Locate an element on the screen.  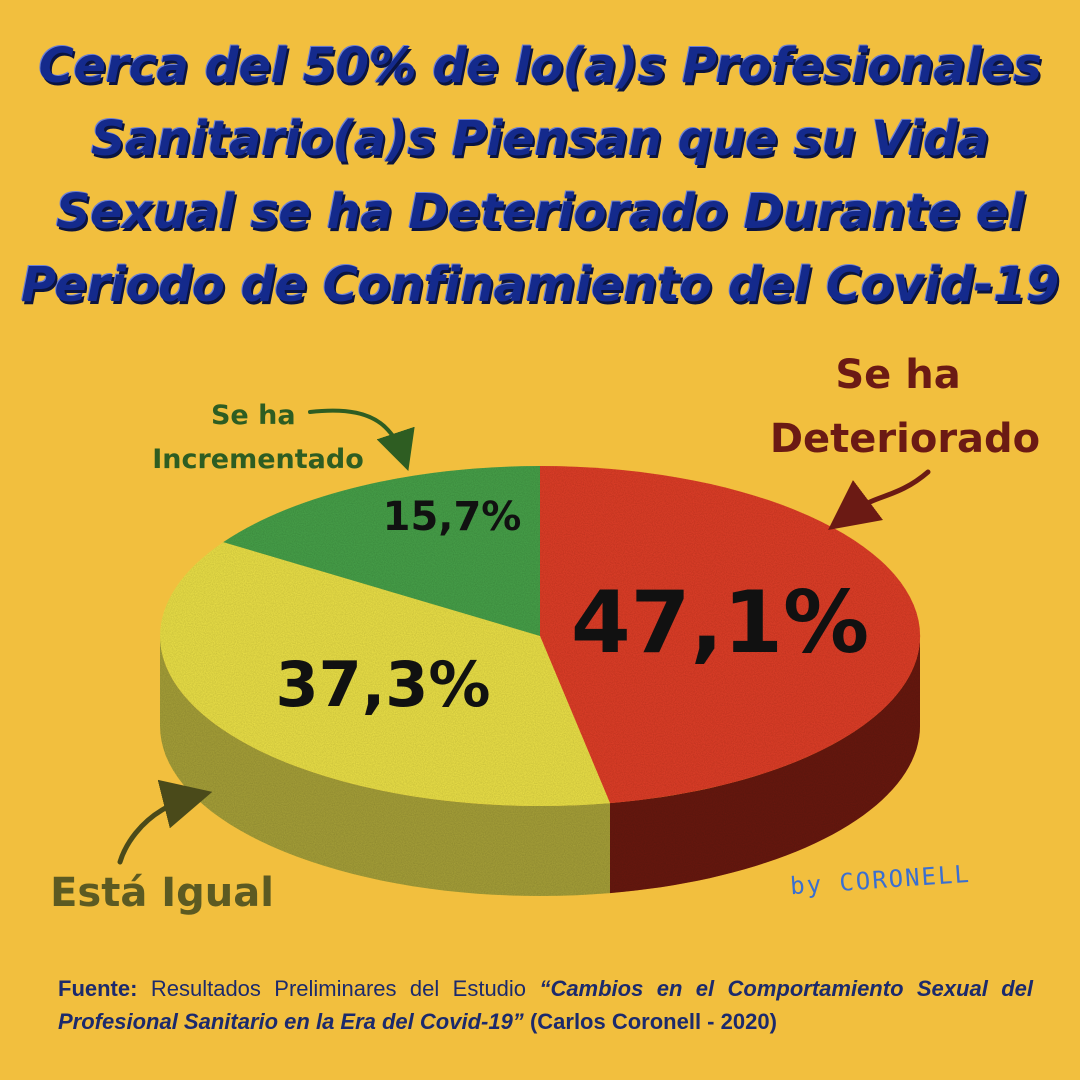
title-line: Cerca del 50% de lo(a)s Profesionales is located at coordinates (540, 66).